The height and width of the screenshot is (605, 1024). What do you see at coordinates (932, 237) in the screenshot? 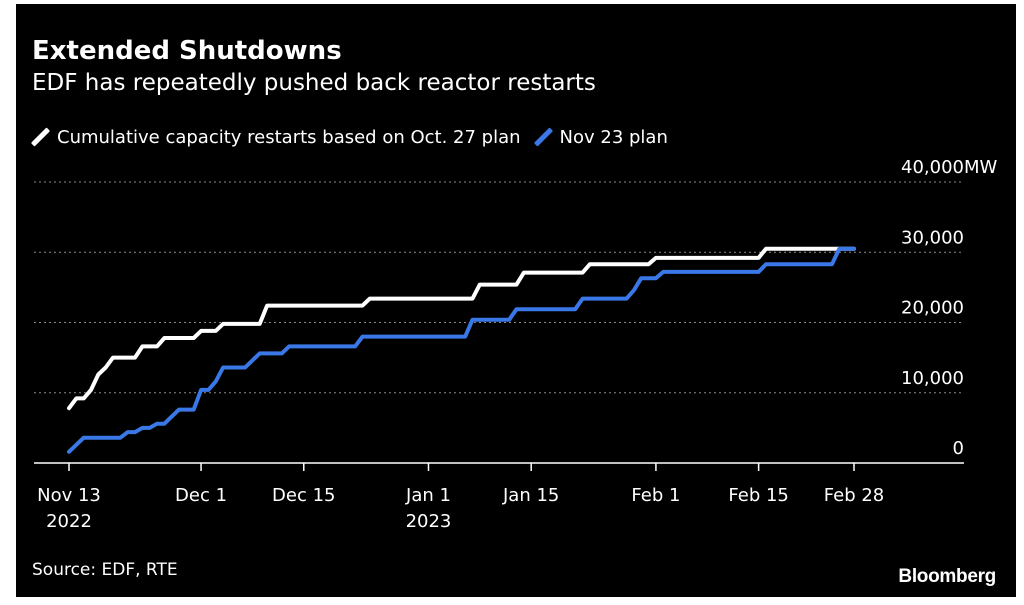
I see `y-tick-label: 30,000` at bounding box center [932, 237].